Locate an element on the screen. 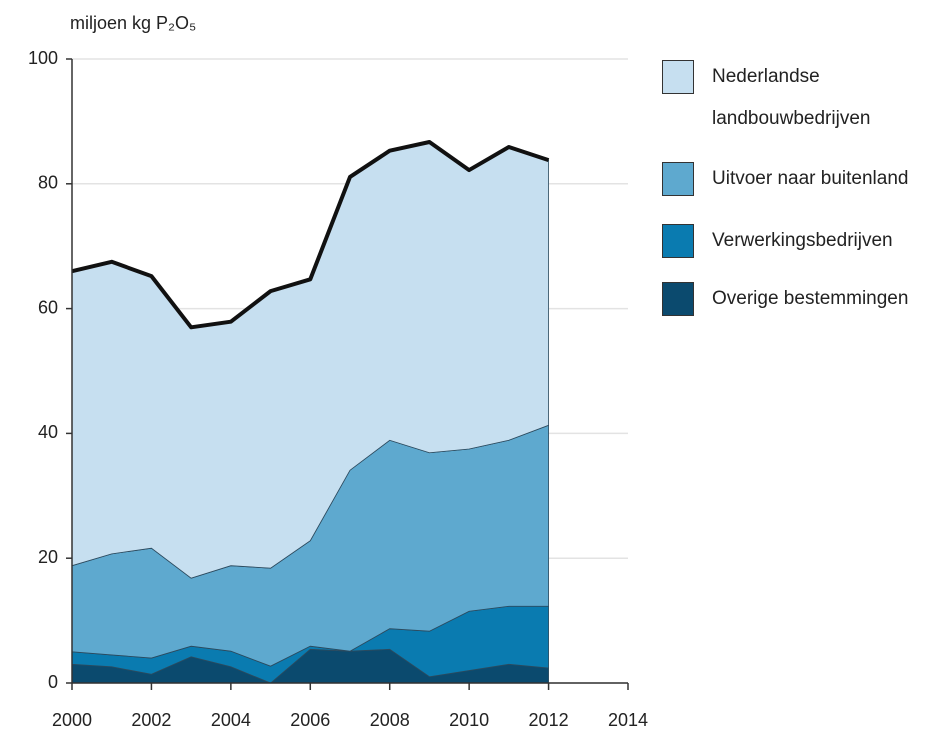 Image resolution: width=938 pixels, height=745 pixels. legend-label: Uitvoer naar buitenland is located at coordinates (810, 178).